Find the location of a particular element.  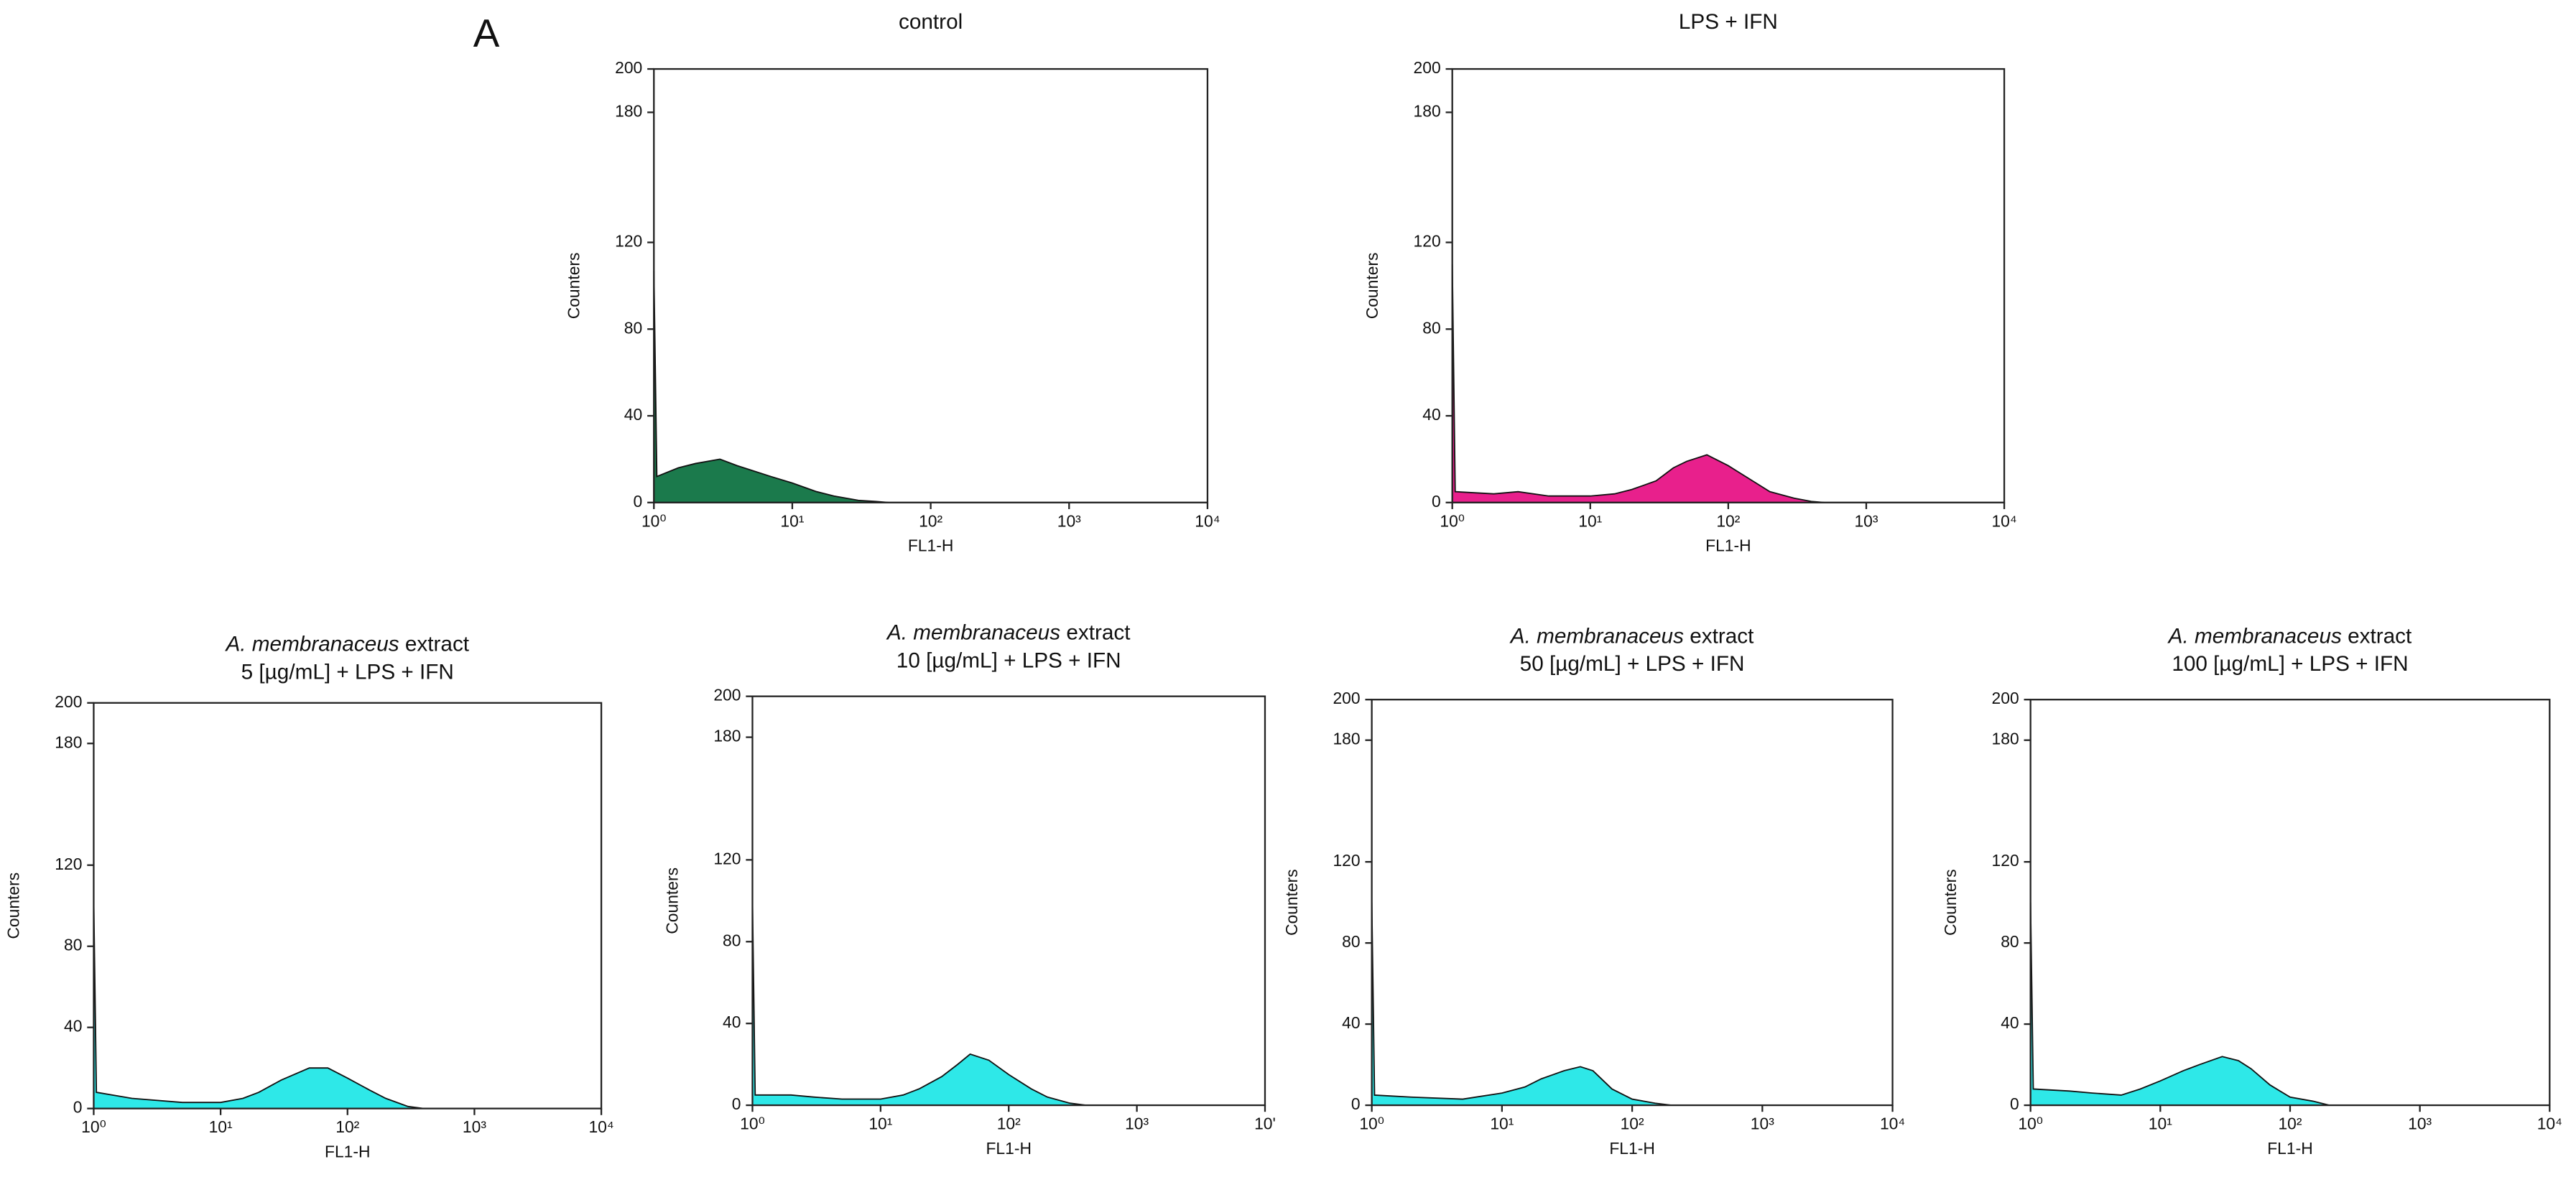

title-part: LPS + IFN is located at coordinates (1728, 22).